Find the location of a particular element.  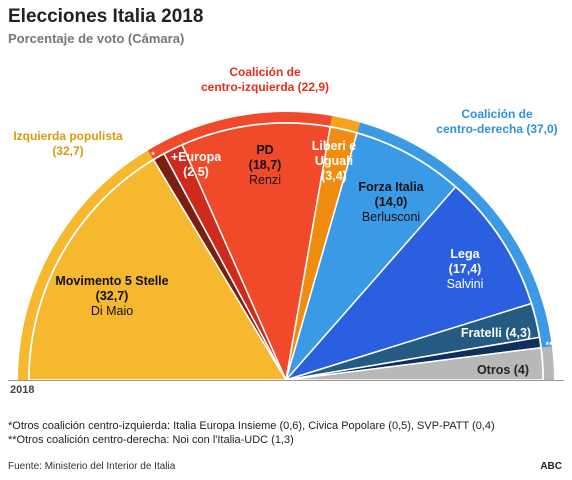

label-otros: Otros (4) is located at coordinates (503, 370).